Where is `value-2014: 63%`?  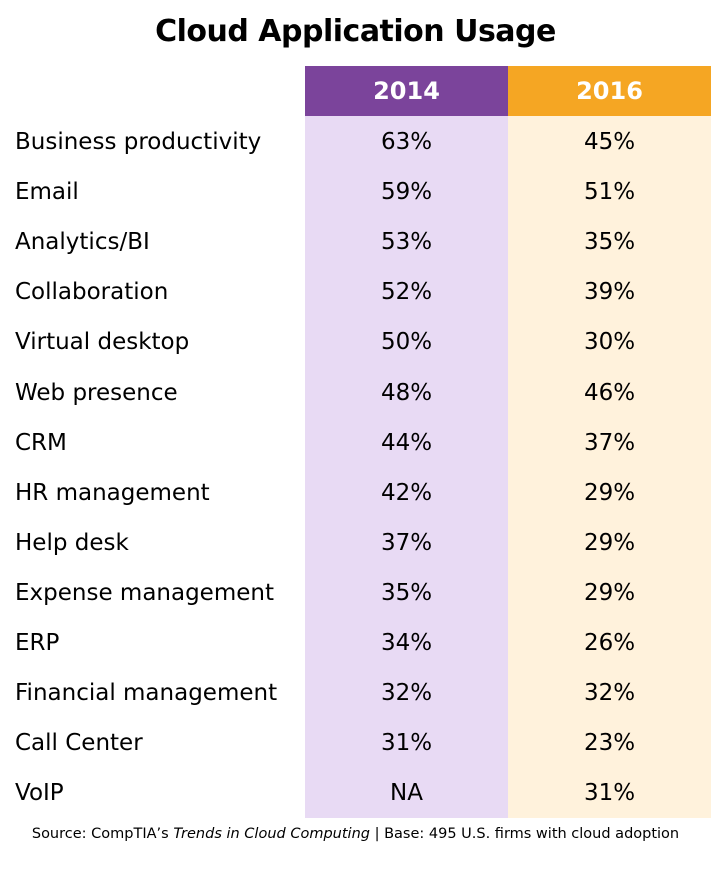
value-2014: 63% is located at coordinates (406, 142).